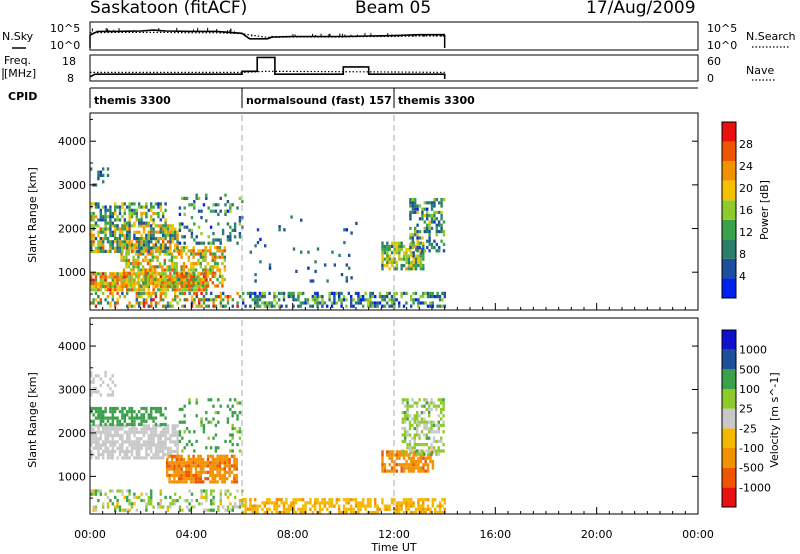 This screenshot has width=800, height=554. What do you see at coordinates (729, 210) in the screenshot?
I see `colorbar-frame` at bounding box center [729, 210].